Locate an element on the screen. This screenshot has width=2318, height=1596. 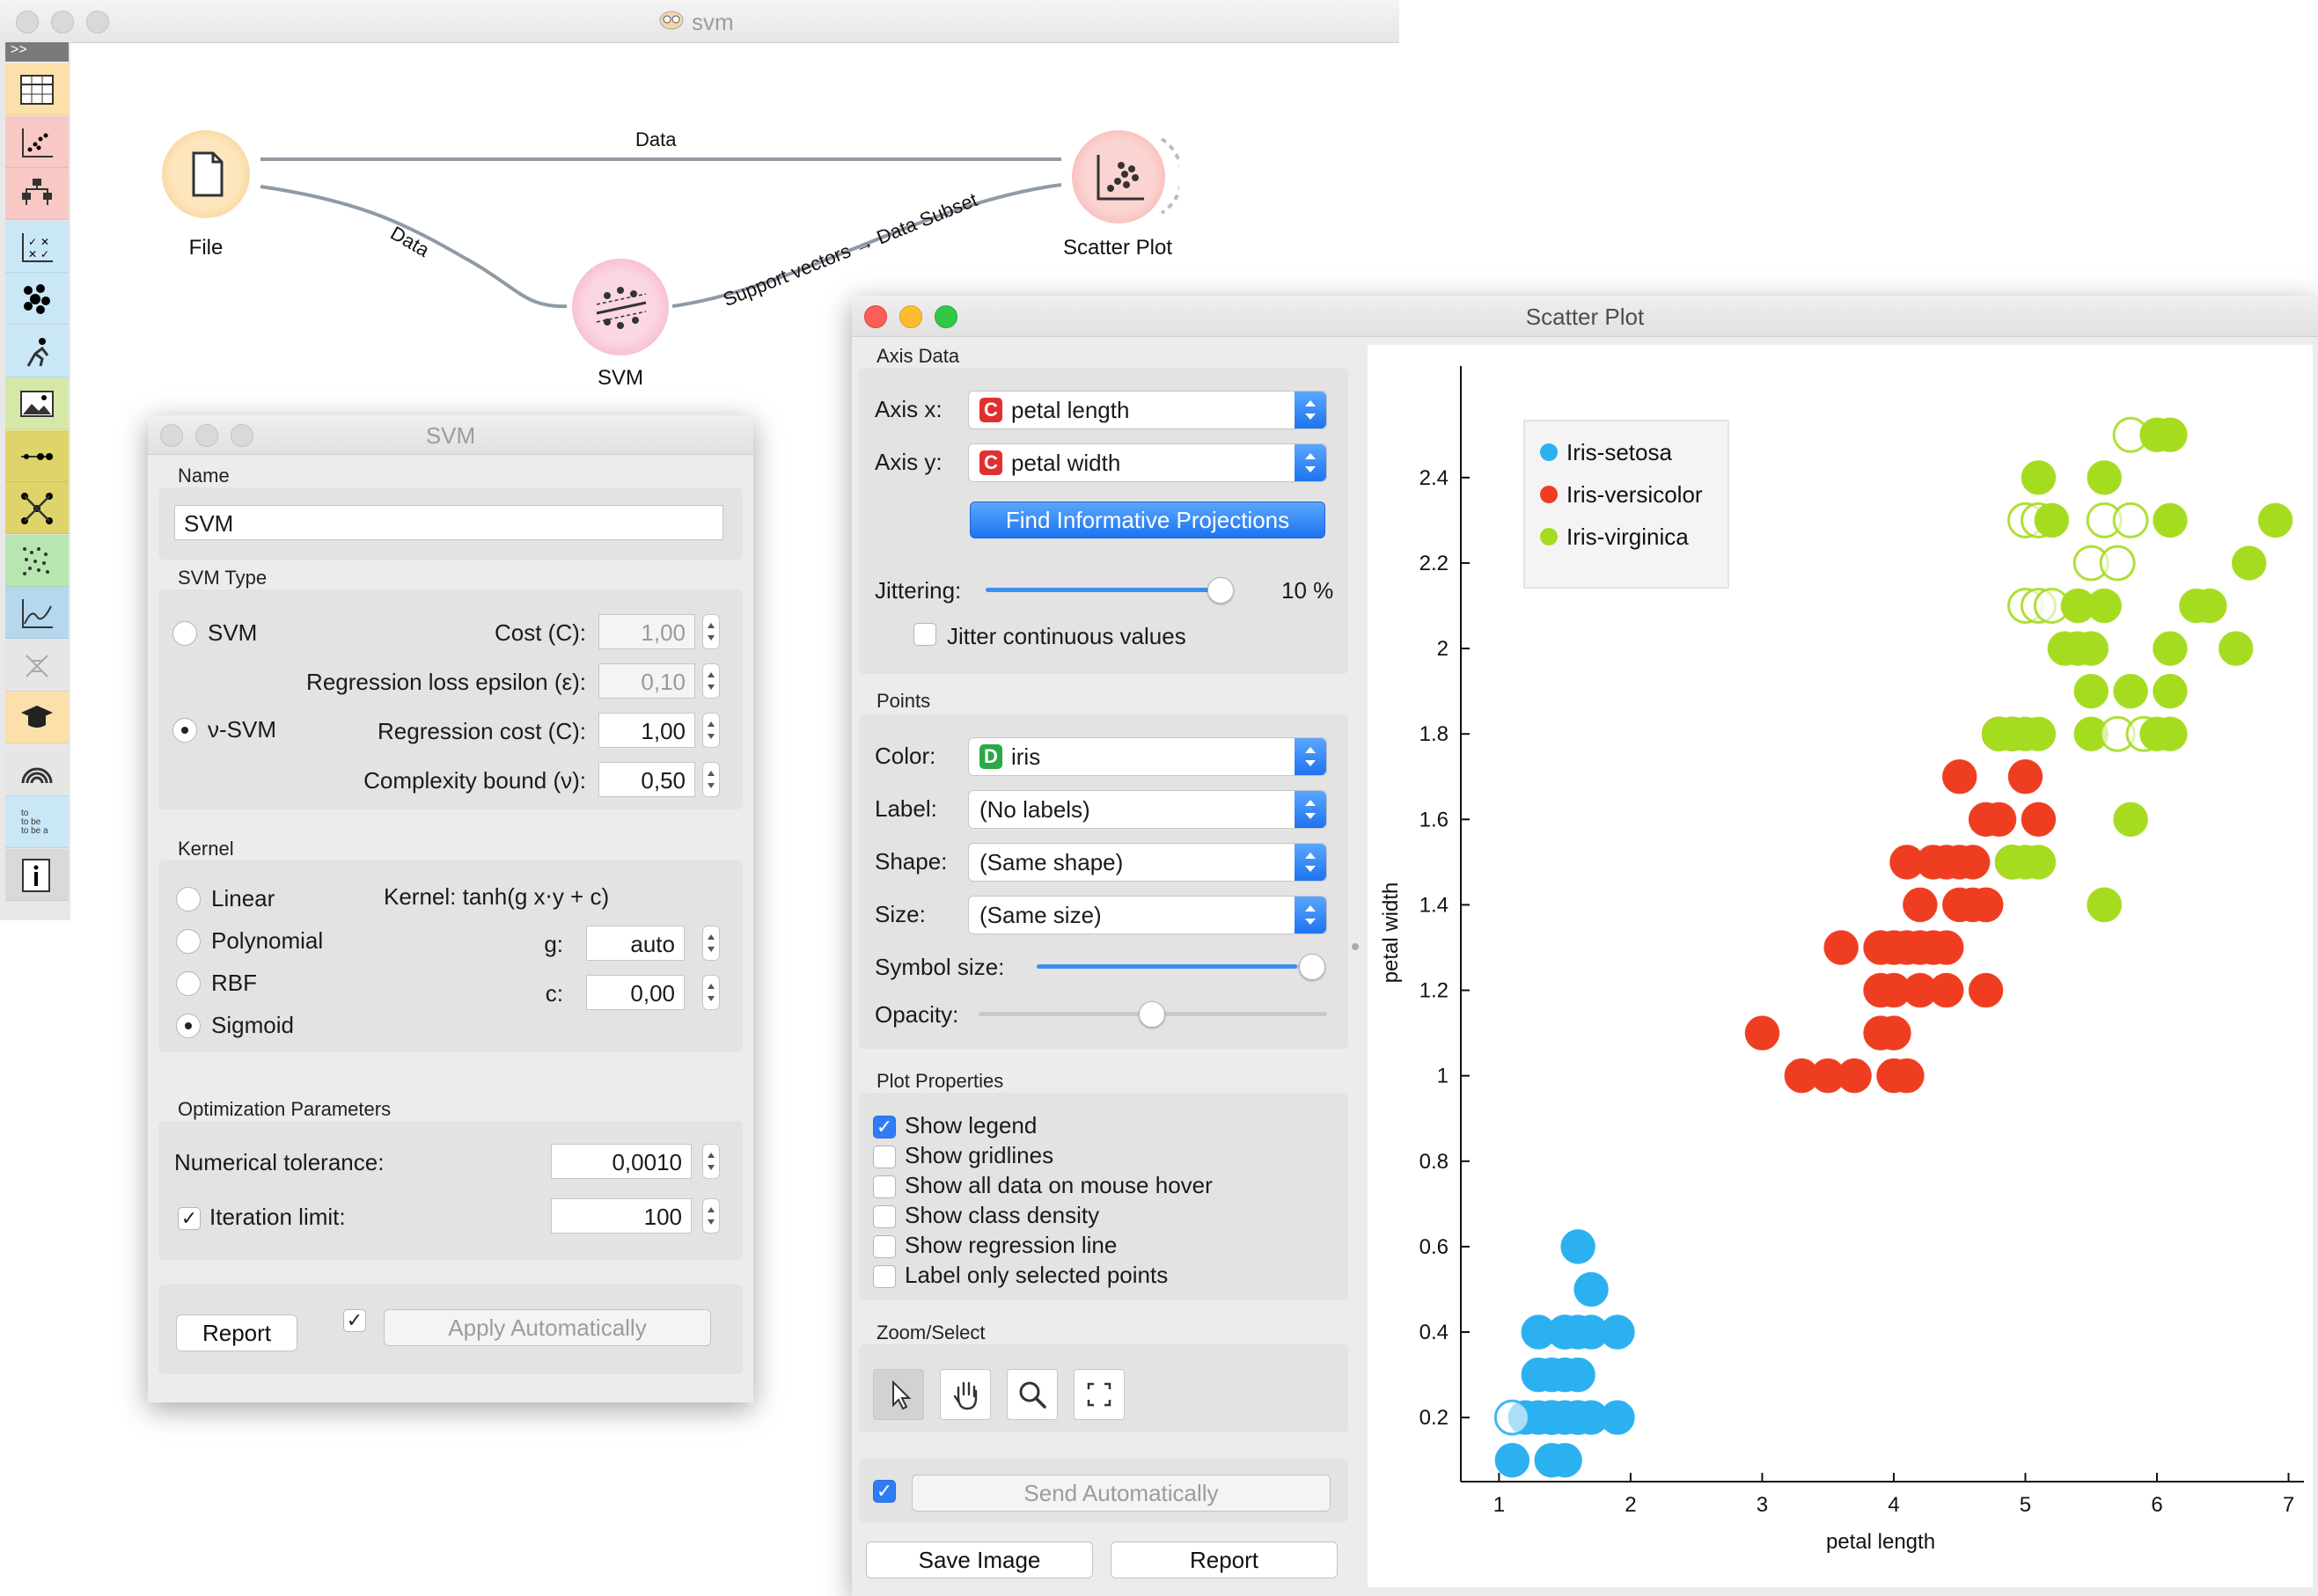
iteration-limit-stepper is located at coordinates (711, 1216).